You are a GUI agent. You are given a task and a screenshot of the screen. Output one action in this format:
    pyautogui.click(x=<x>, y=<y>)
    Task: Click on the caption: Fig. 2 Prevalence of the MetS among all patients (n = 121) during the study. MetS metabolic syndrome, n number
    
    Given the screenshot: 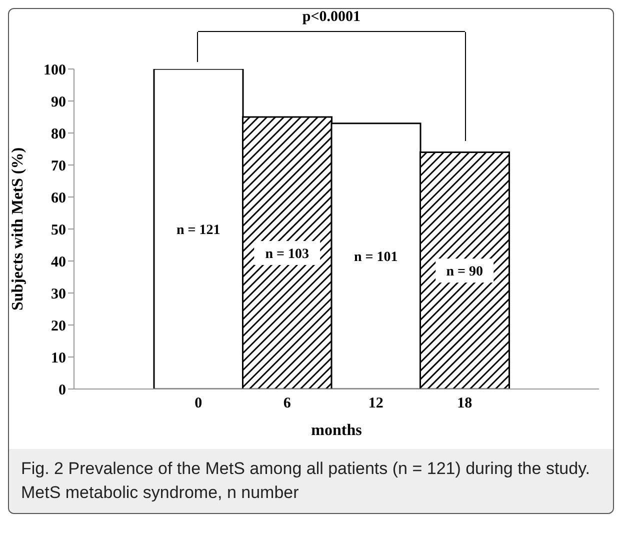 What is the action you would take?
    pyautogui.click(x=311, y=481)
    